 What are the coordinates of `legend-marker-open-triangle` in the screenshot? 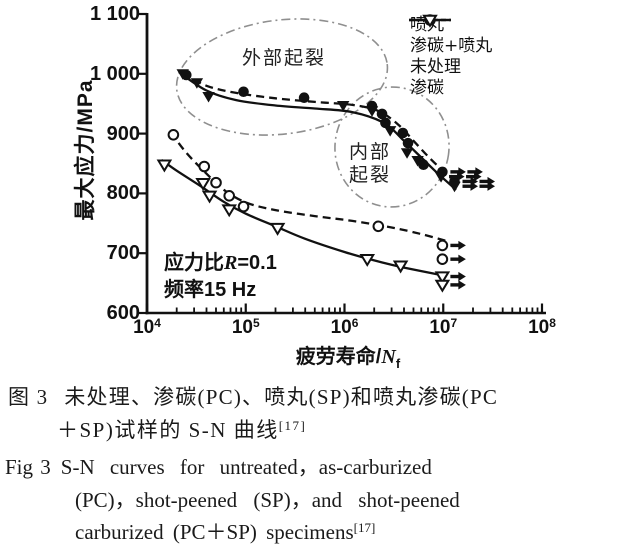 It's located at (430, 21).